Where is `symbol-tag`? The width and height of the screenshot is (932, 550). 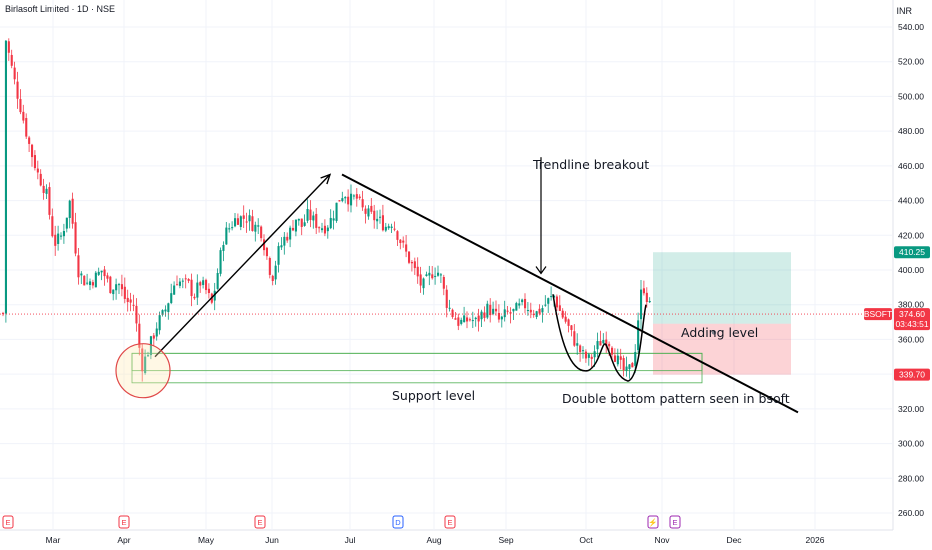
symbol-tag is located at coordinates (878, 314).